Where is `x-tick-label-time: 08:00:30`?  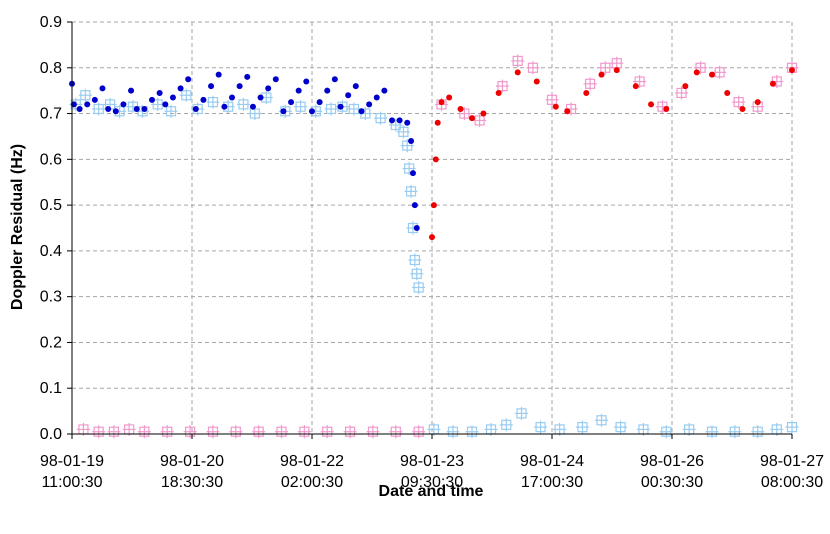 x-tick-label-time: 08:00:30 is located at coordinates (792, 482).